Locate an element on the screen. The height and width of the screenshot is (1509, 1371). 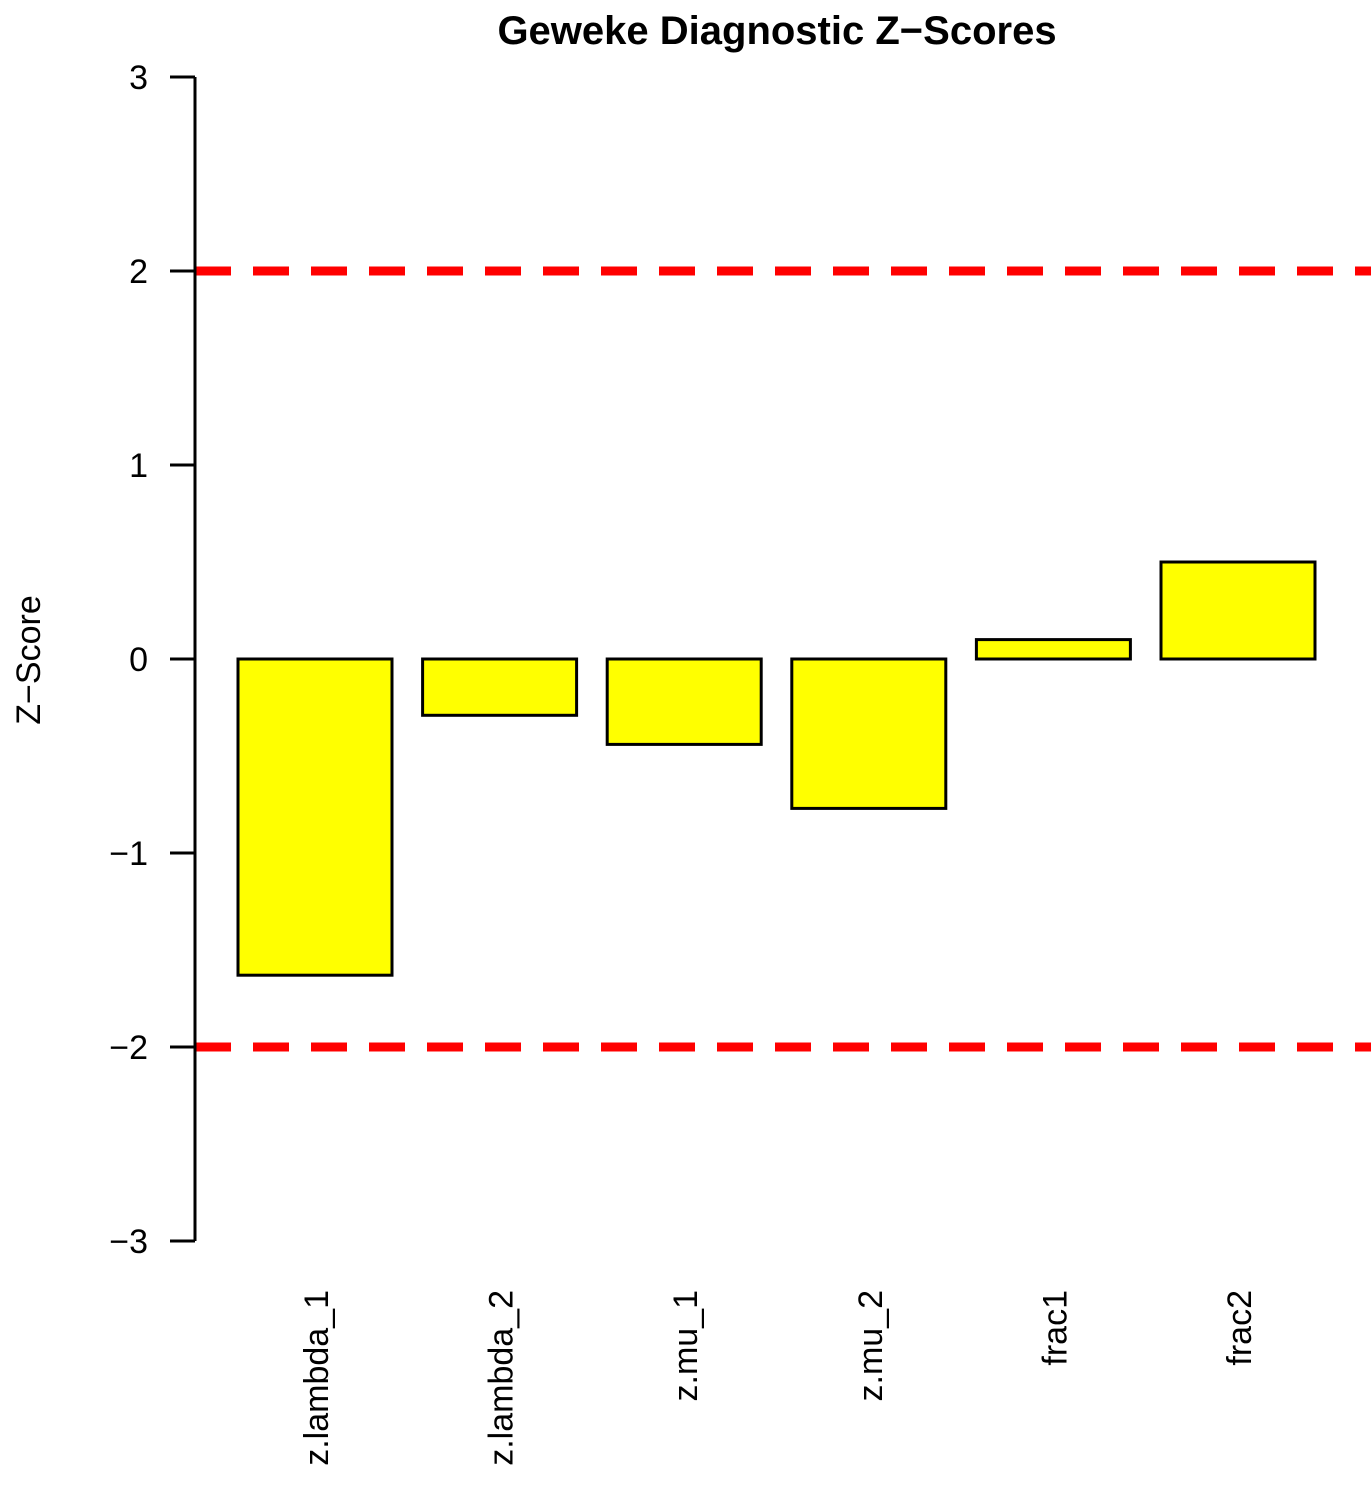
x-tick-label: z.lambda_1 is located at coordinates (317, 1378).